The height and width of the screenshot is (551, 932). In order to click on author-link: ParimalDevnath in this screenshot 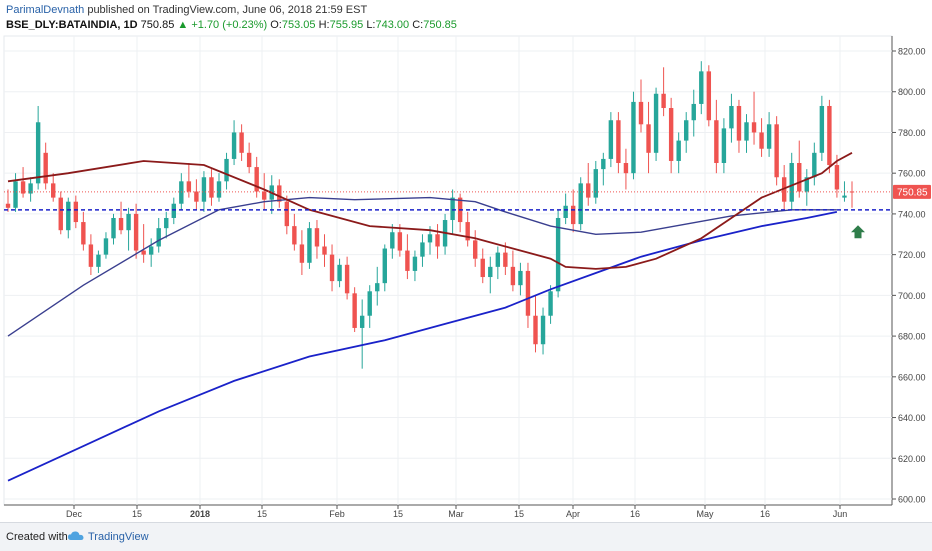, I will do `click(45, 10)`.